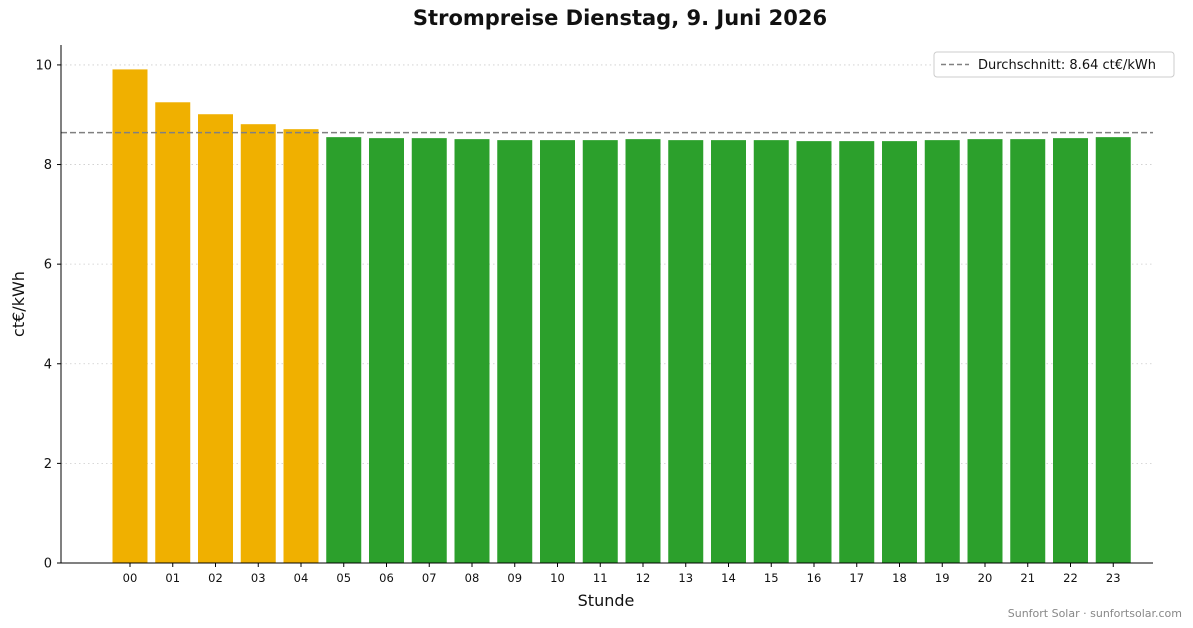  I want to click on x-tick-label: 12, so click(643, 578).